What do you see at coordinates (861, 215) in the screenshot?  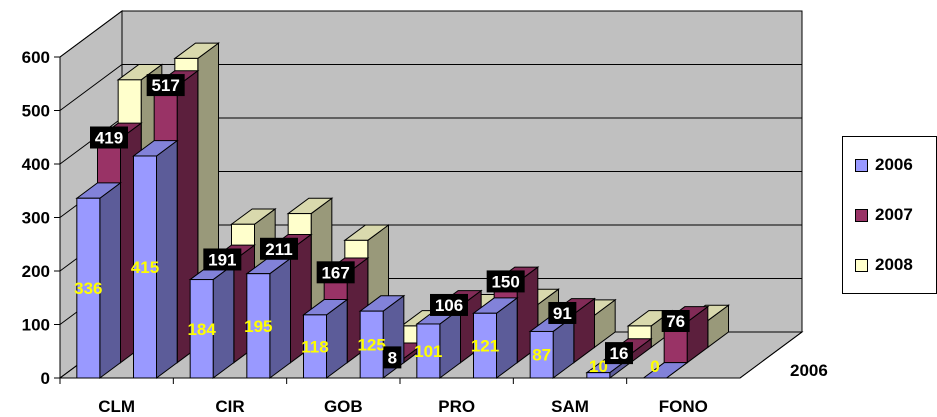 I see `legend-swatch-2007` at bounding box center [861, 215].